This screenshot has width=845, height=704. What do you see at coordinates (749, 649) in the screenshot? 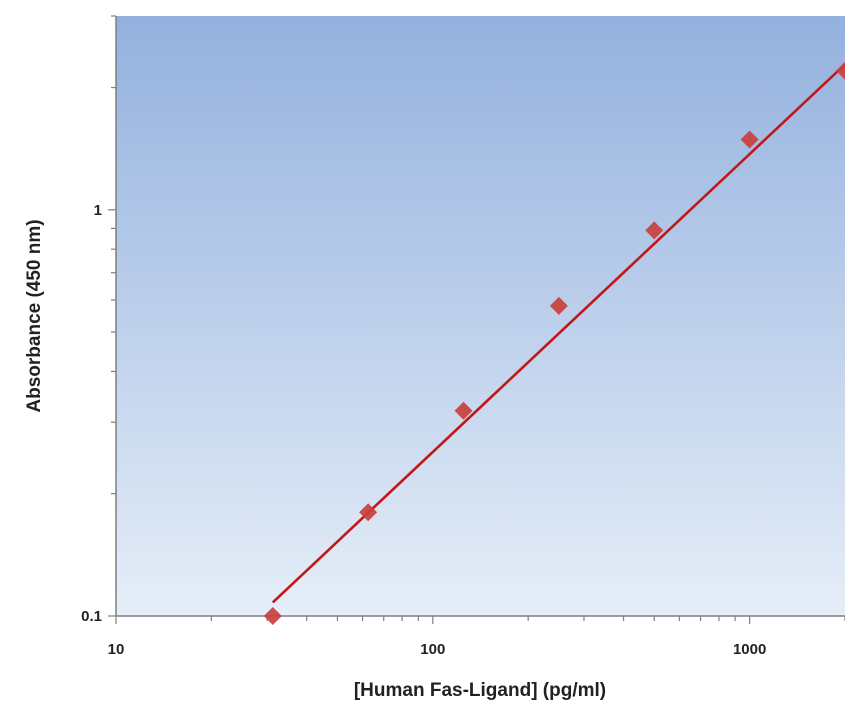
I see `x-tick-label: 1000` at bounding box center [749, 649].